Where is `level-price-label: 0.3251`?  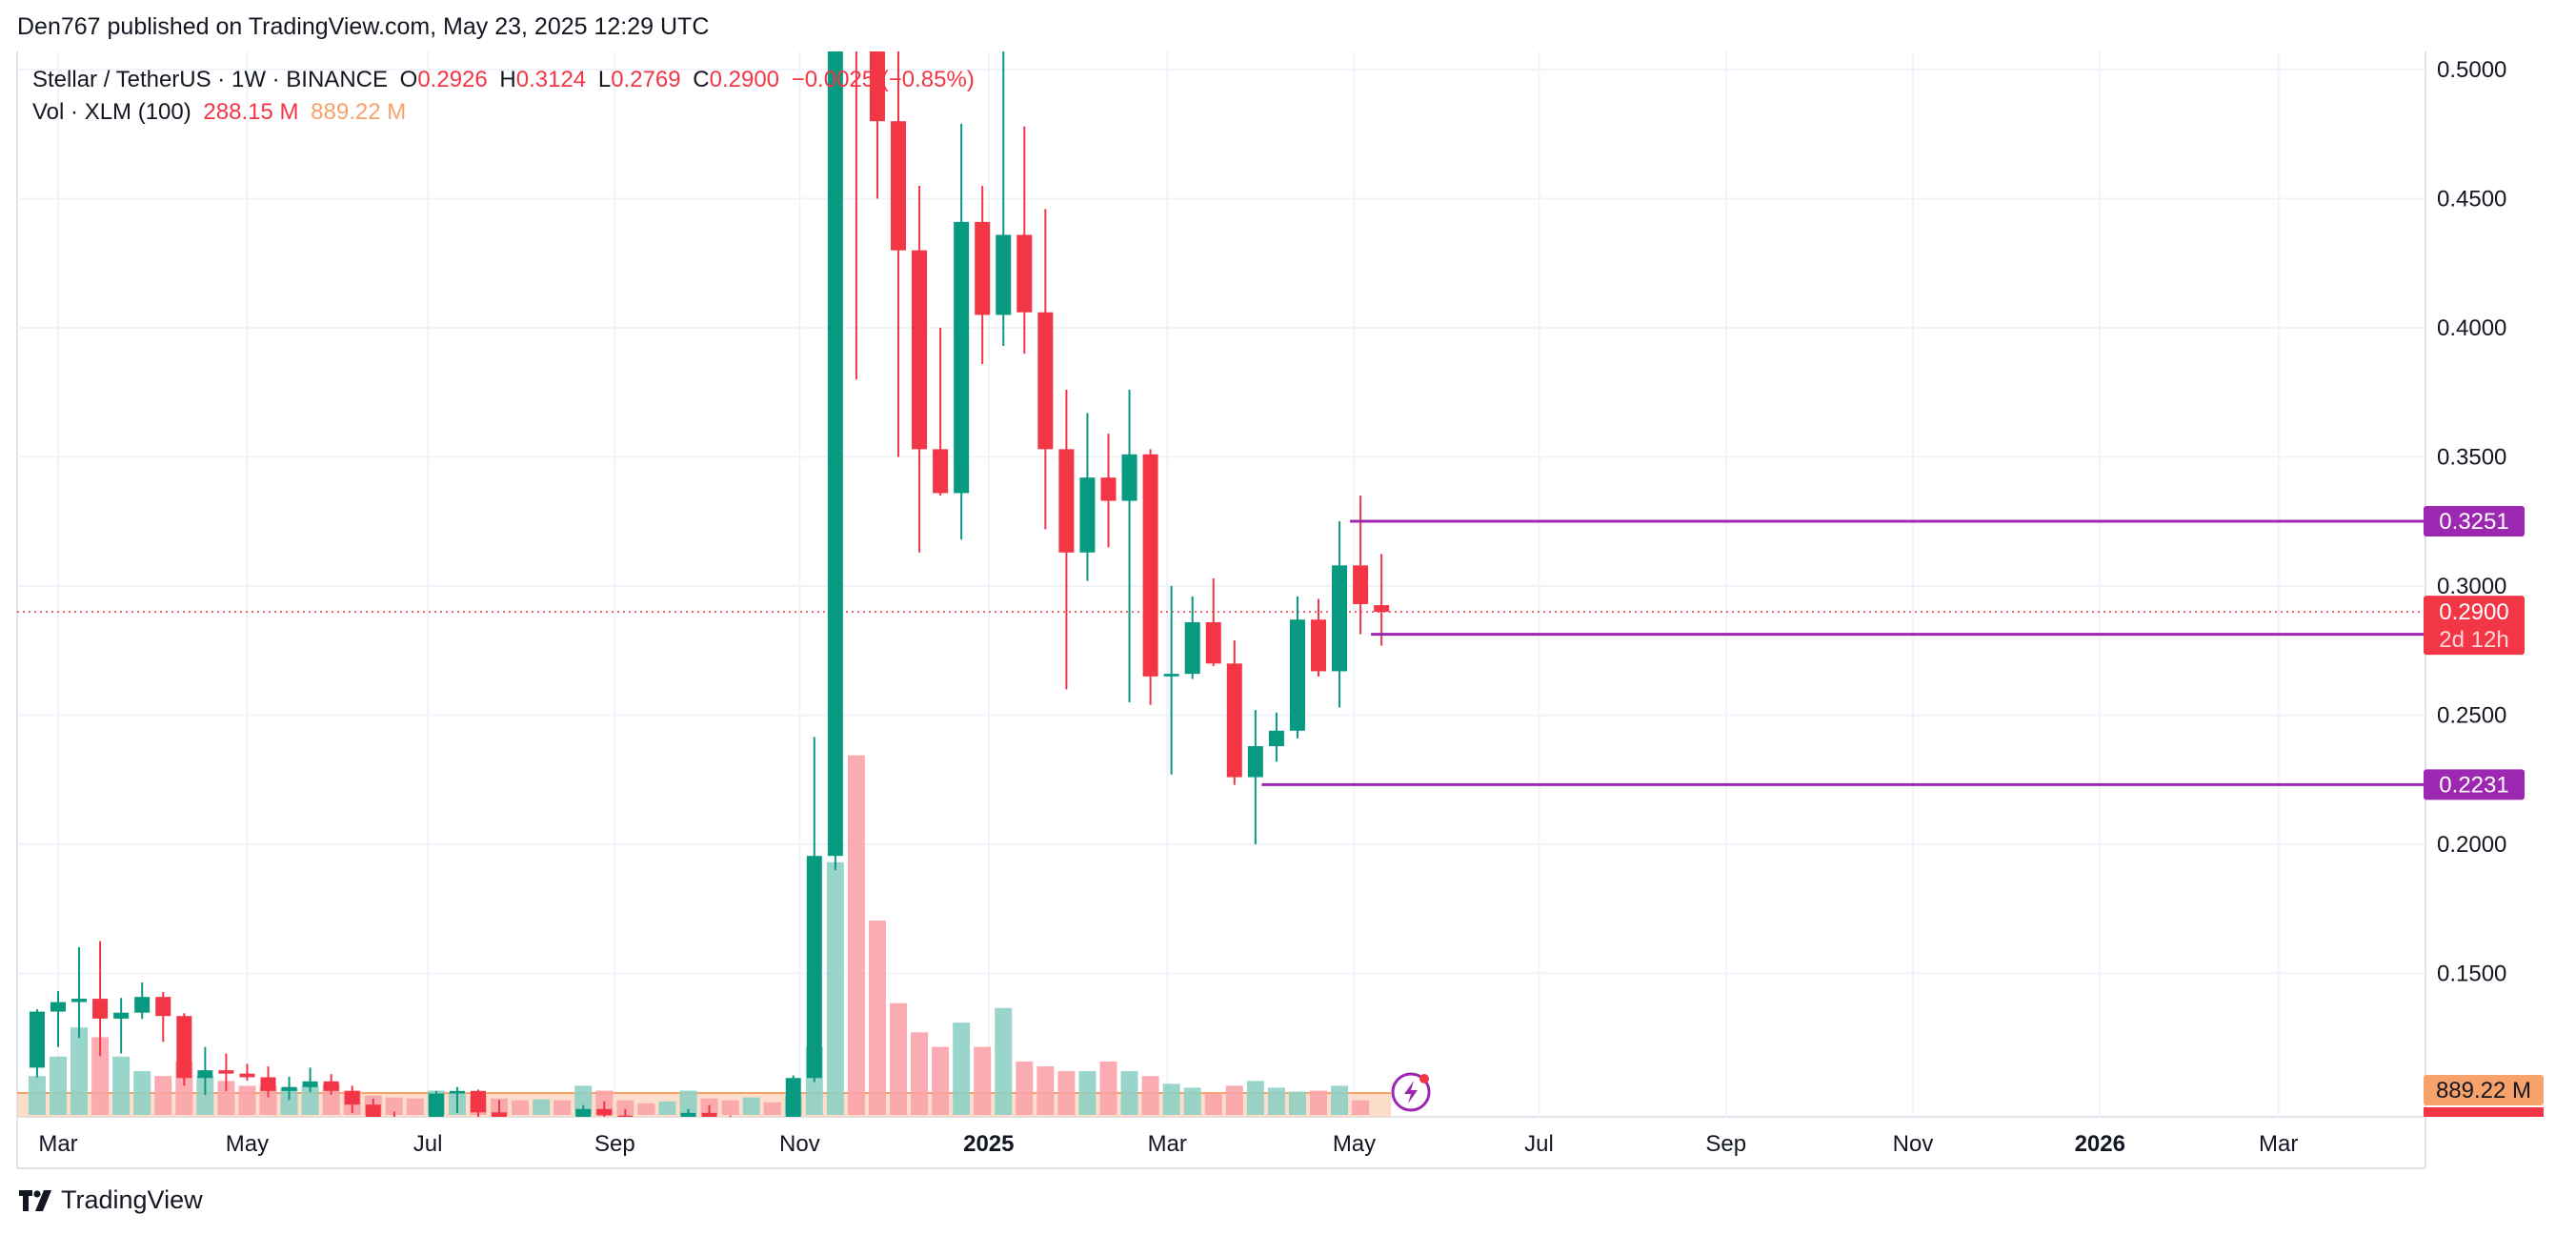 level-price-label: 0.3251 is located at coordinates (2474, 522).